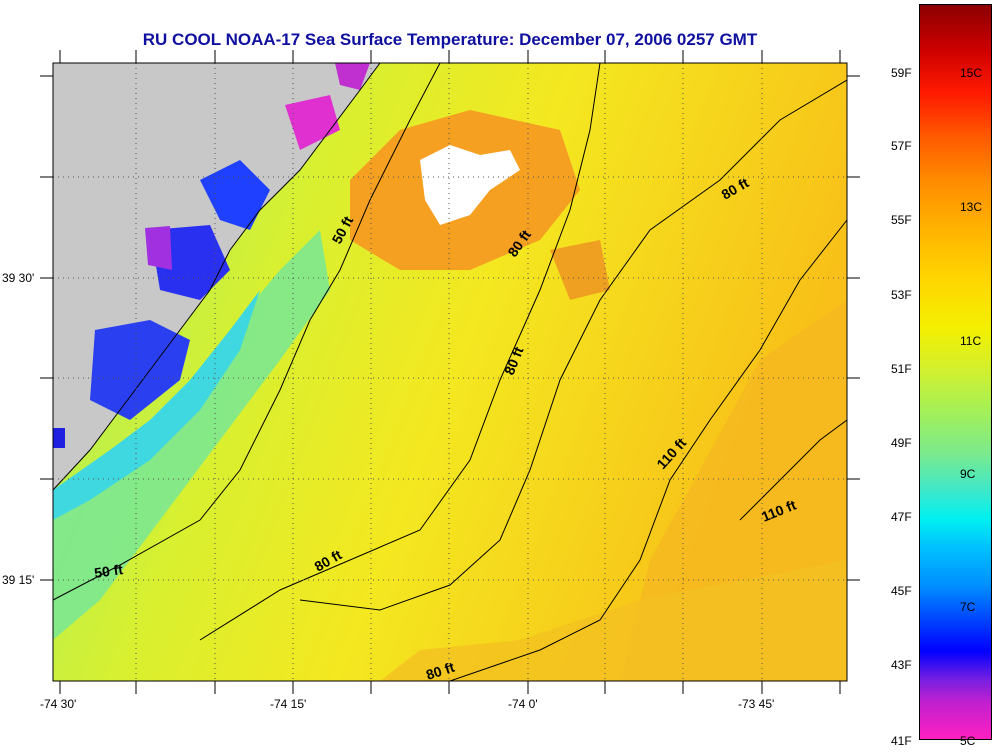 The width and height of the screenshot is (992, 754). Describe the element at coordinates (971, 73) in the screenshot. I see `colorbar-label-c: 15C` at that location.